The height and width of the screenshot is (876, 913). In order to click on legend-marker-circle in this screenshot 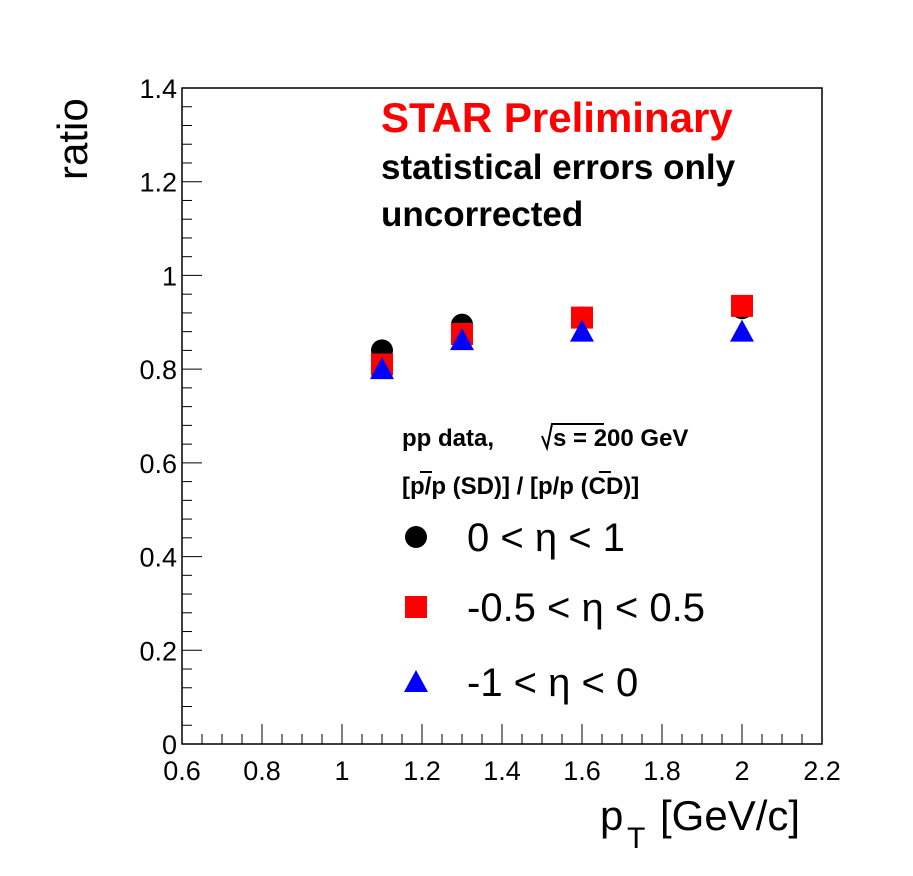, I will do `click(416, 537)`.